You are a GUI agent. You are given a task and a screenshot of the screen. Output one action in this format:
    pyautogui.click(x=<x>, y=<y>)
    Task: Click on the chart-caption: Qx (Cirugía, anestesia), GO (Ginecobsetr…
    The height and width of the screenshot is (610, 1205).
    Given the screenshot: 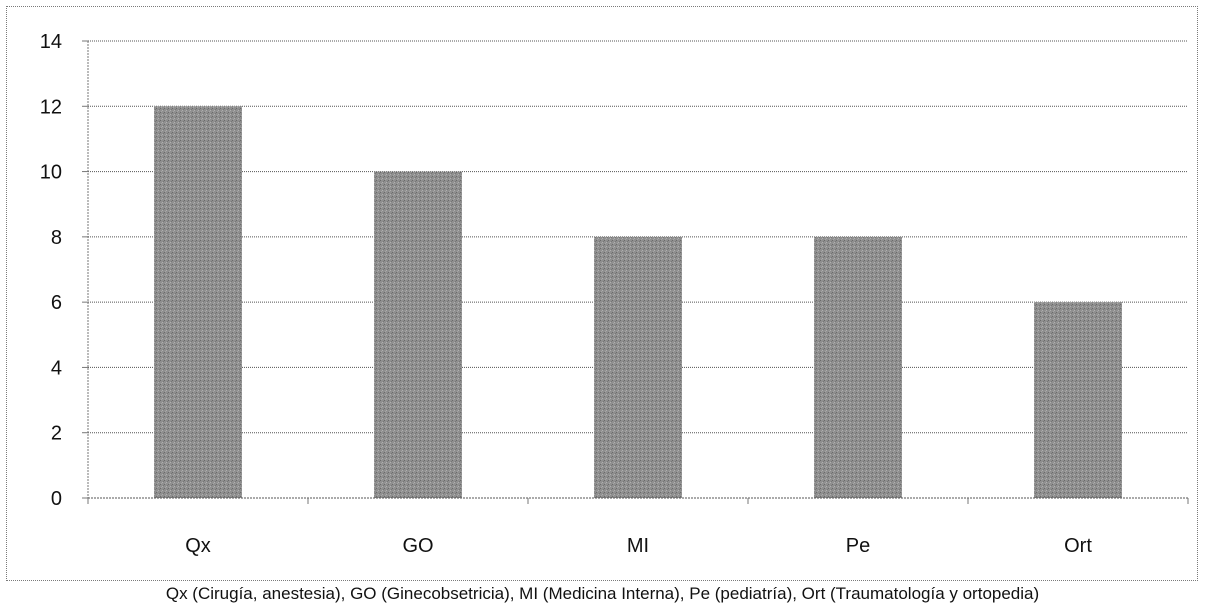 What is the action you would take?
    pyautogui.click(x=602, y=593)
    